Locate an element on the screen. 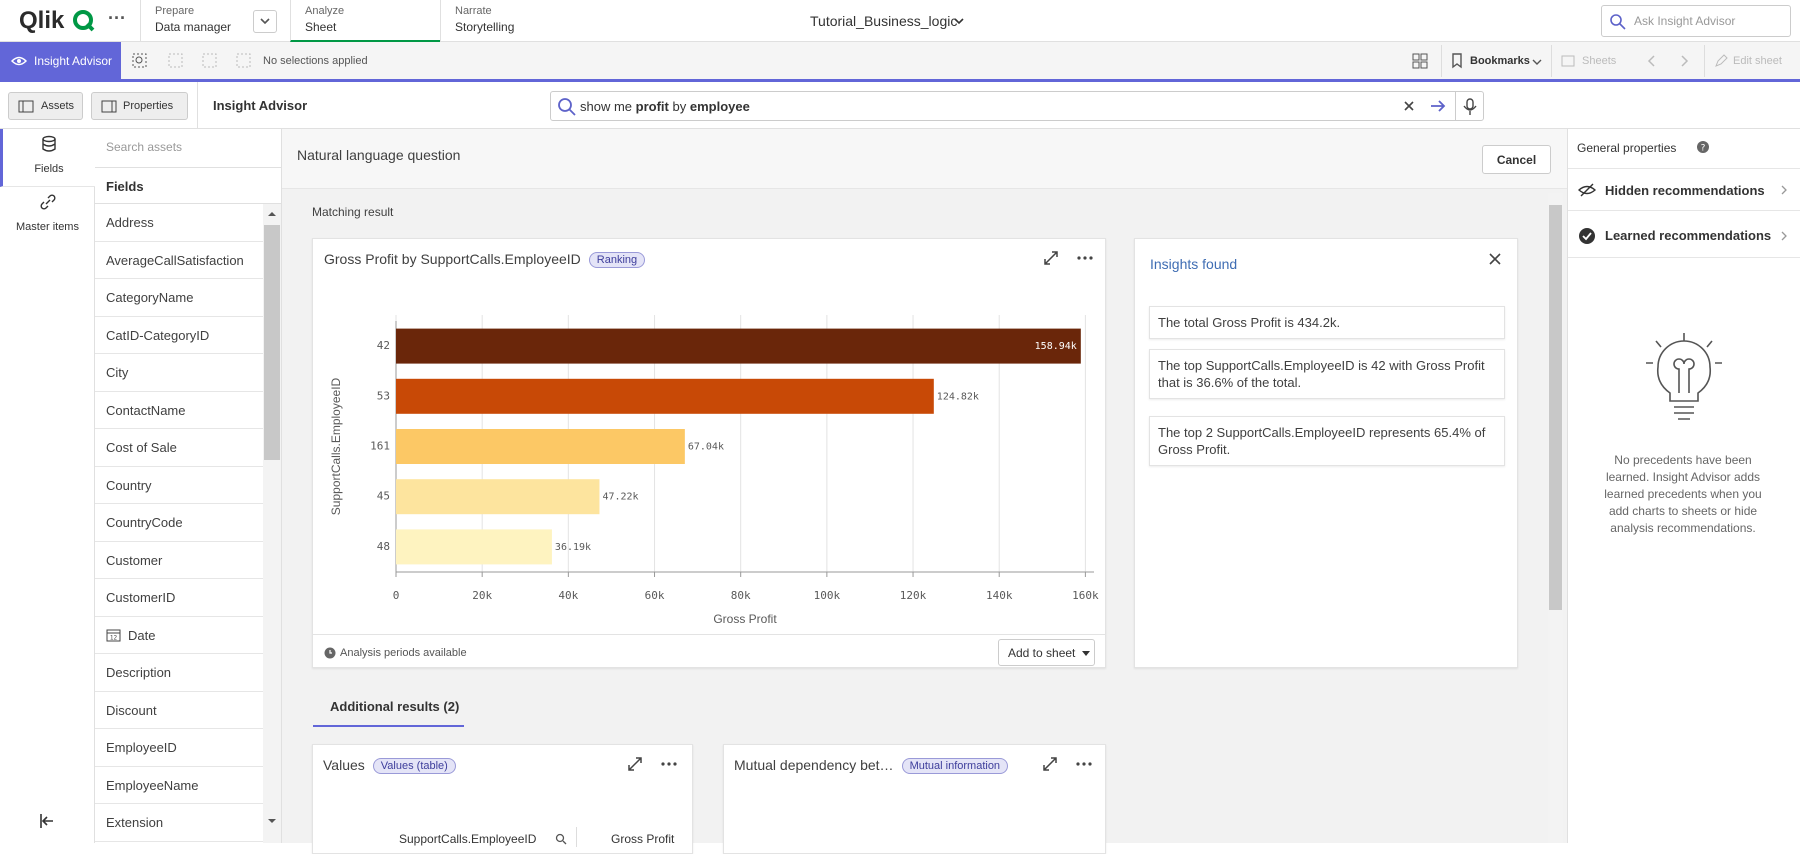  assets-button: Assets is located at coordinates (45, 106).